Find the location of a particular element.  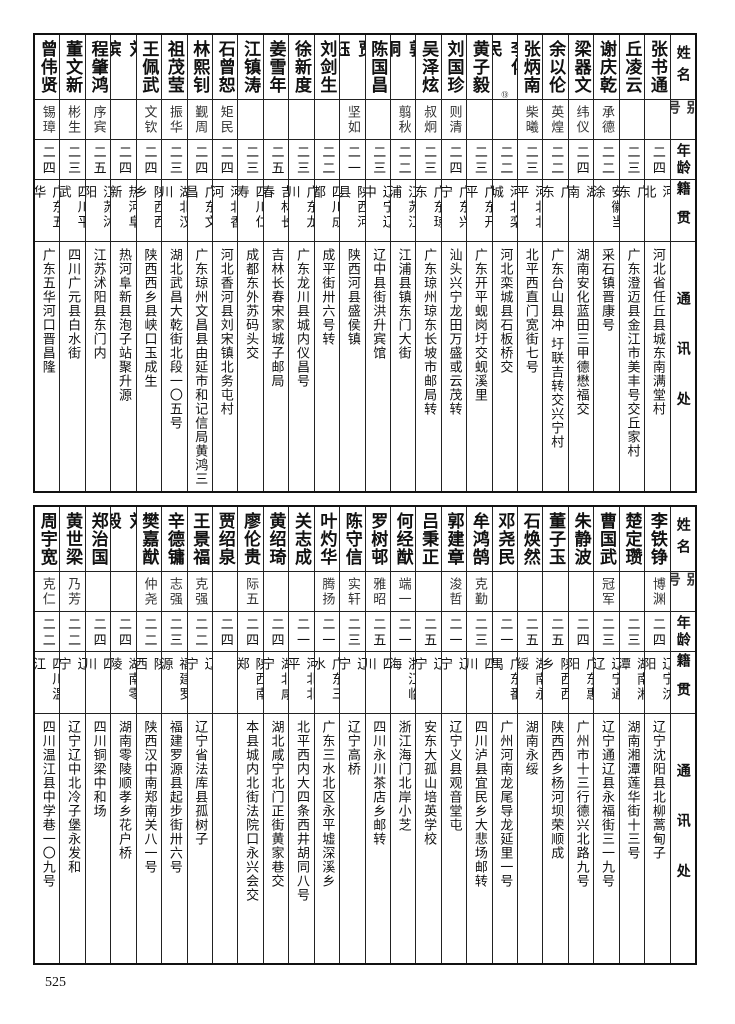

cell-alias-text: 振华 is located at coordinates (174, 120).